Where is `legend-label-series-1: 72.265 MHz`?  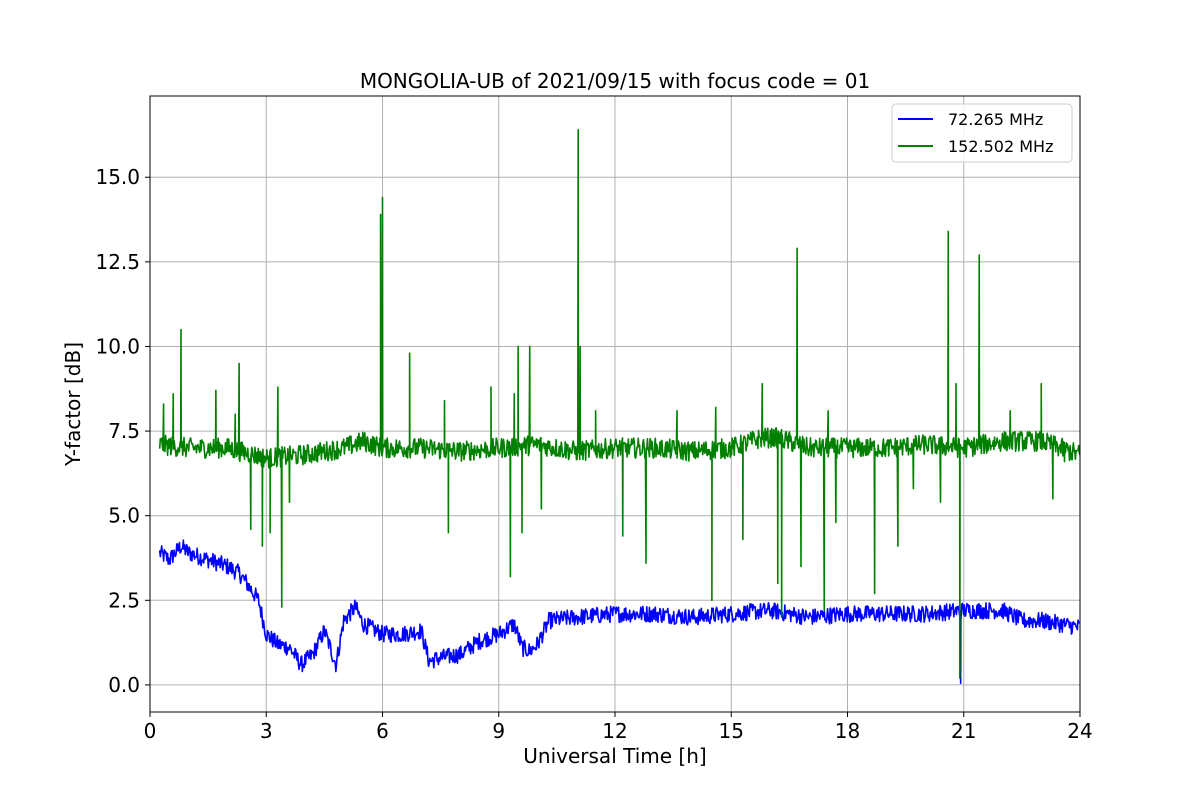
legend-label-series-1: 72.265 MHz is located at coordinates (995, 119).